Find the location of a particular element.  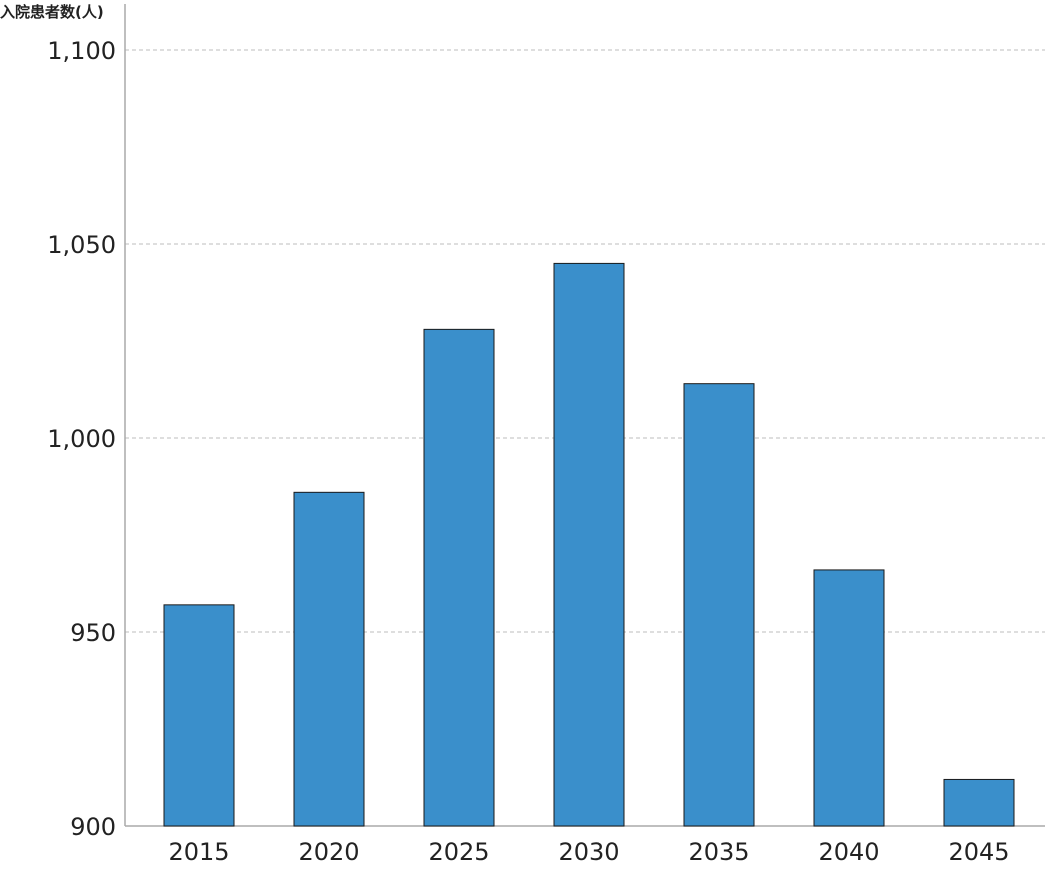

y-tick-label: 950 is located at coordinates (93, 633).